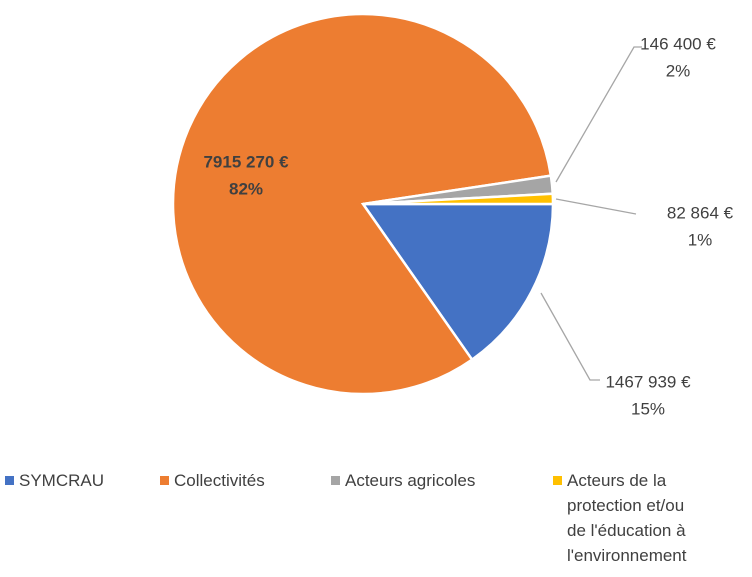 This screenshot has height=577, width=752. What do you see at coordinates (648, 408) in the screenshot?
I see `data-label: 15%` at bounding box center [648, 408].